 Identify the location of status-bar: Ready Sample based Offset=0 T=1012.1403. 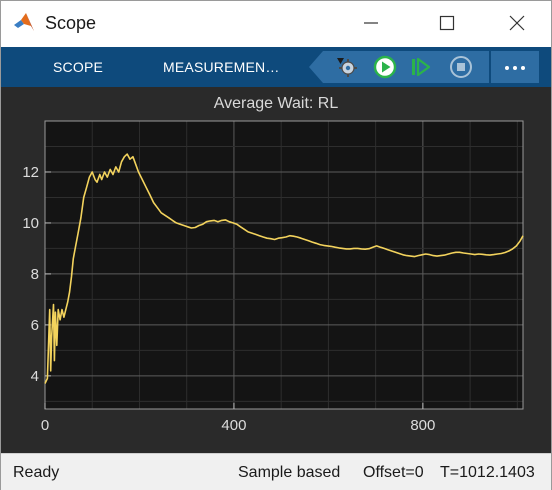
(276, 471).